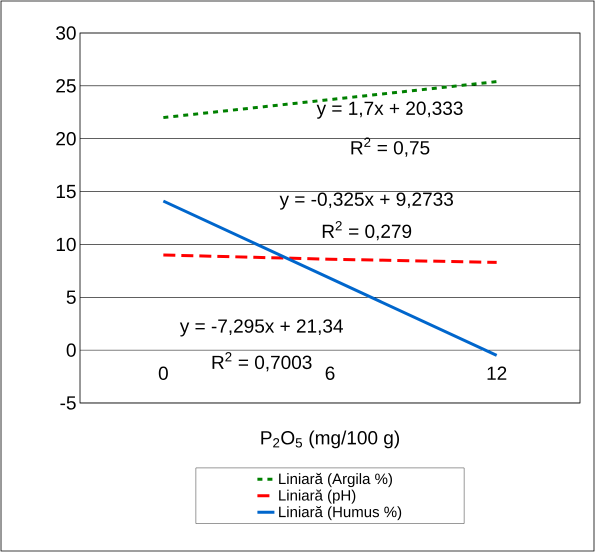  Describe the element at coordinates (68, 403) in the screenshot. I see `y-tick-label: -5` at that location.